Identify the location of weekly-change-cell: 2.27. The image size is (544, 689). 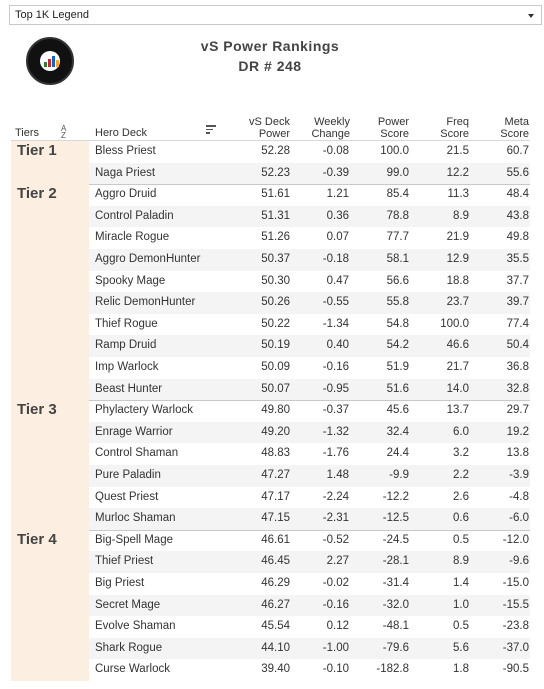
(337, 561).